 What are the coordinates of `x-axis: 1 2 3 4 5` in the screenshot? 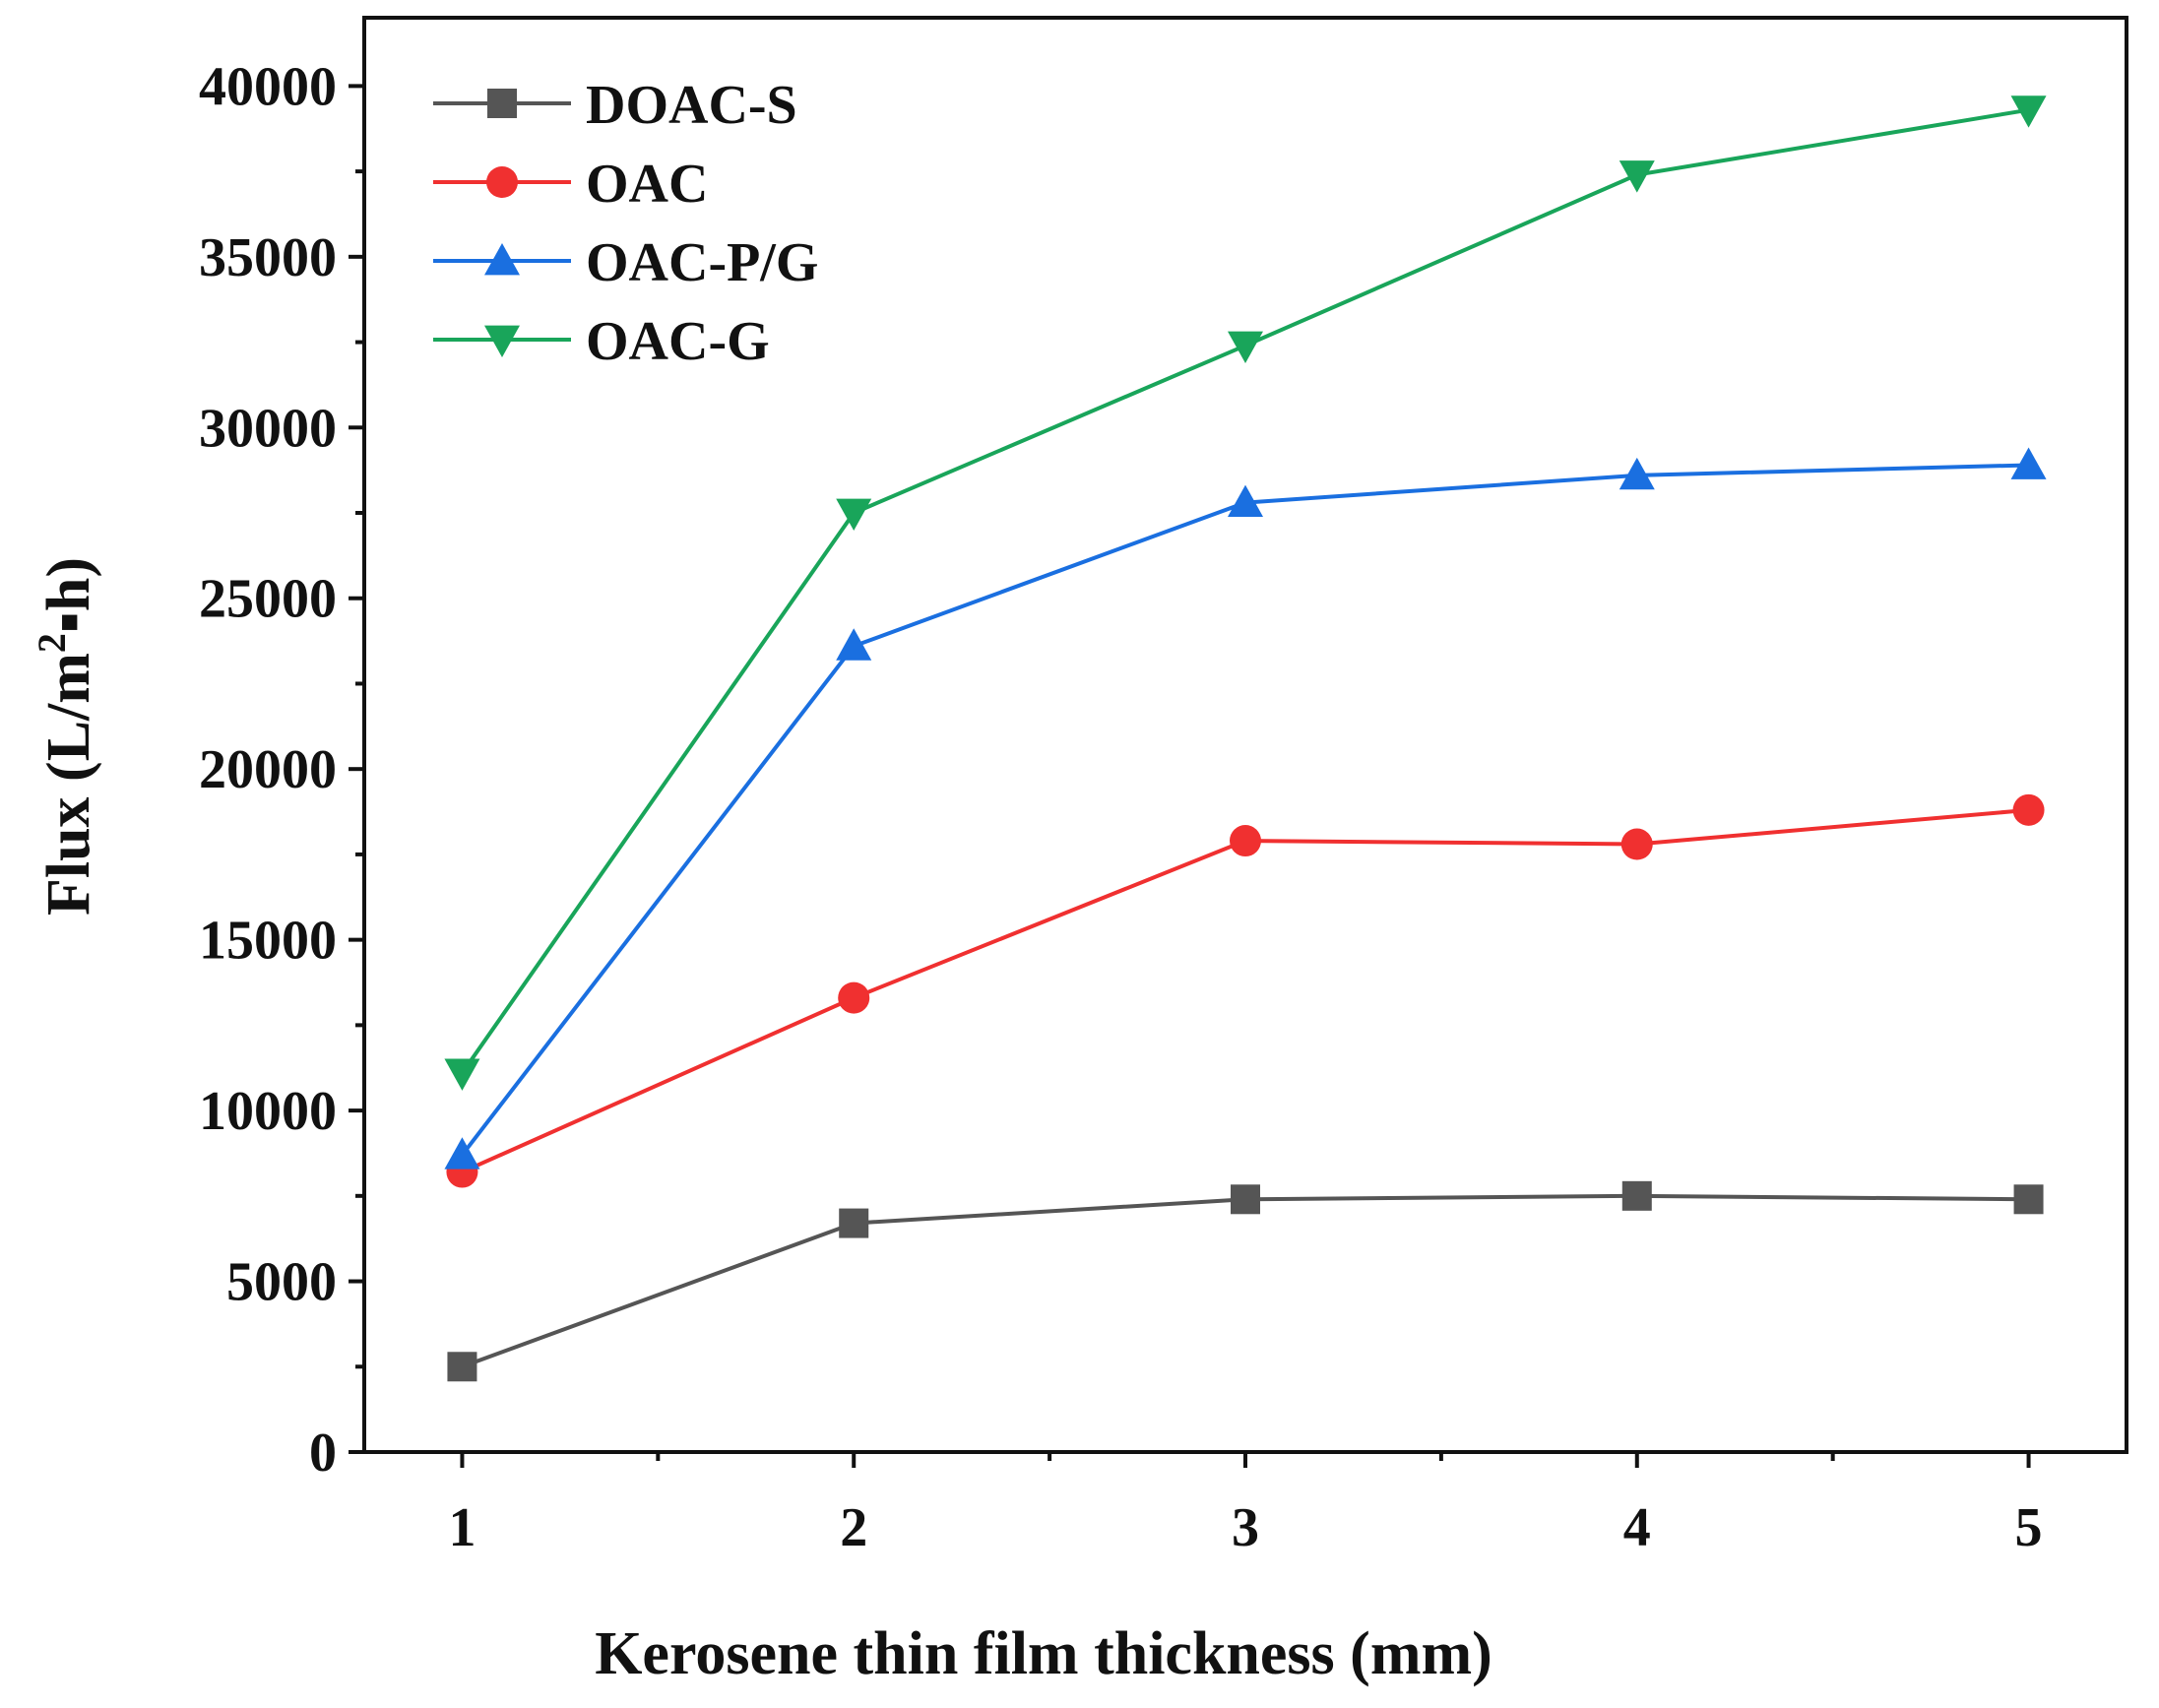 It's located at (1245, 1505).